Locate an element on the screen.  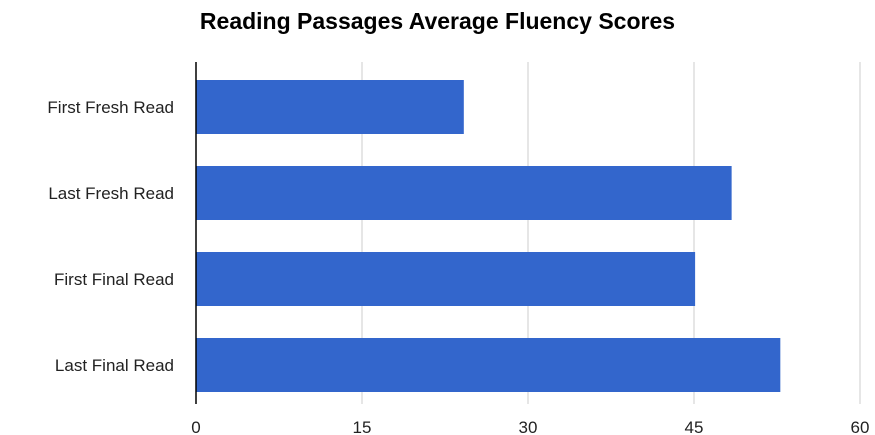
bar-first-final-read is located at coordinates (446, 279).